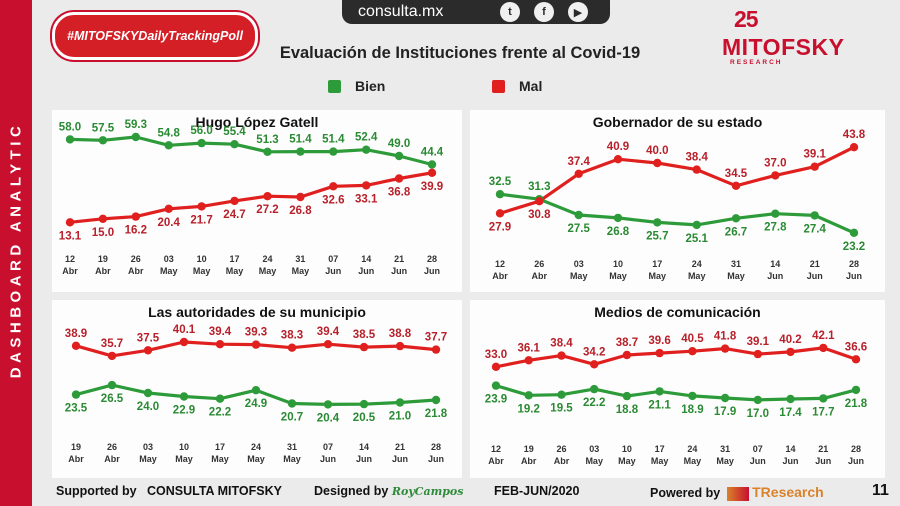 The image size is (900, 506). What do you see at coordinates (70, 127) in the screenshot?
I see `data-label-bien: 58.0` at bounding box center [70, 127].